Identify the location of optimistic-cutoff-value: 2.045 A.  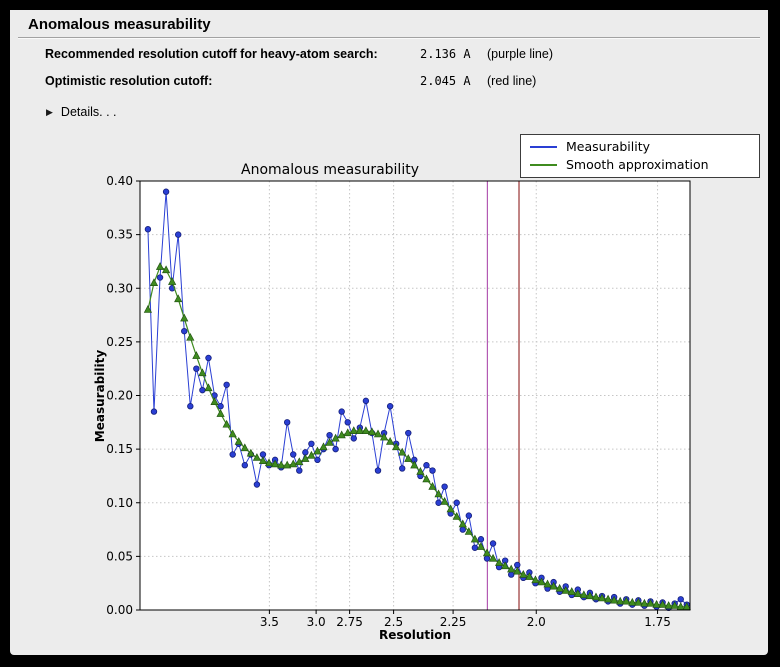
(445, 81).